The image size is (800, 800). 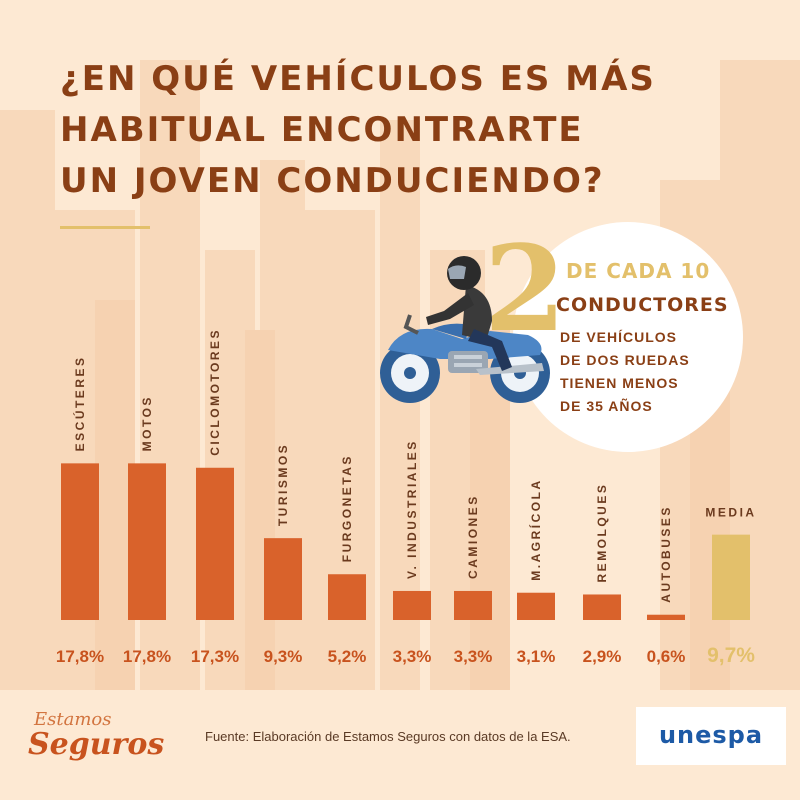 What do you see at coordinates (215, 656) in the screenshot?
I see `value-label-ciclomotores: 17,3%` at bounding box center [215, 656].